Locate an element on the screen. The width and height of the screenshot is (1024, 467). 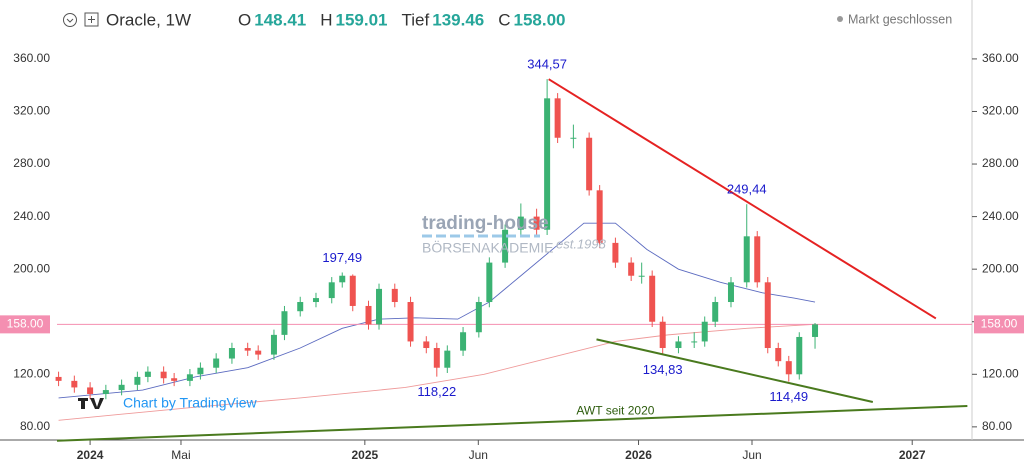
collapse-arrow is located at coordinates (70, 20).